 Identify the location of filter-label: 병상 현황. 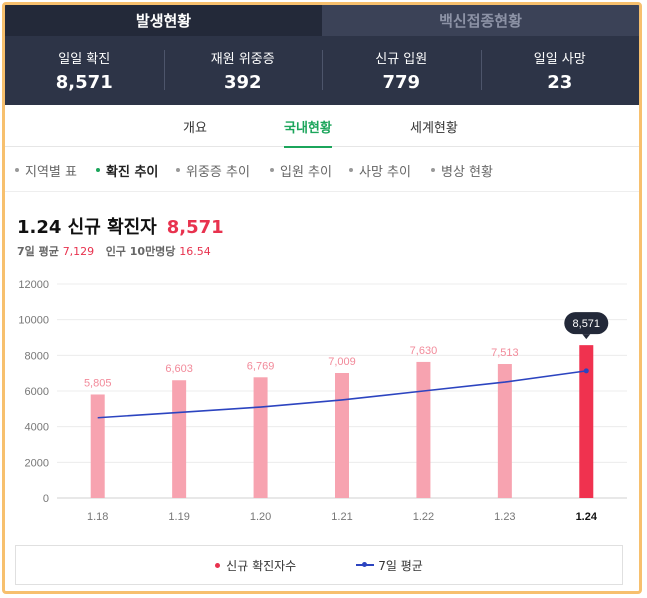
(467, 172).